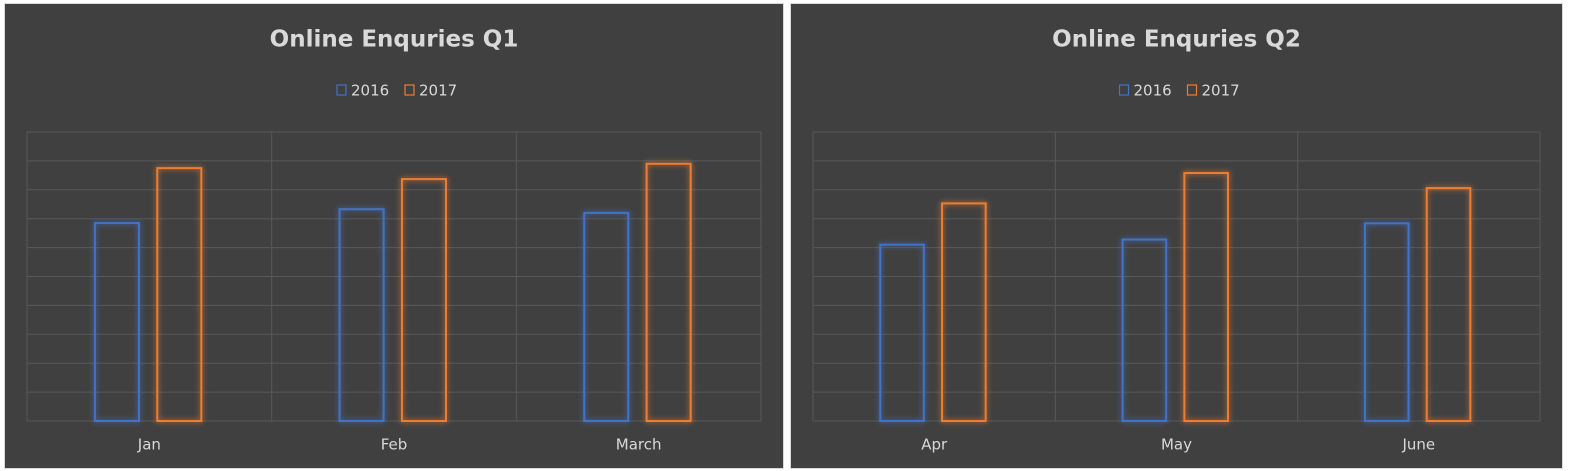  What do you see at coordinates (1418, 445) in the screenshot?
I see `x-tick-label: June` at bounding box center [1418, 445].